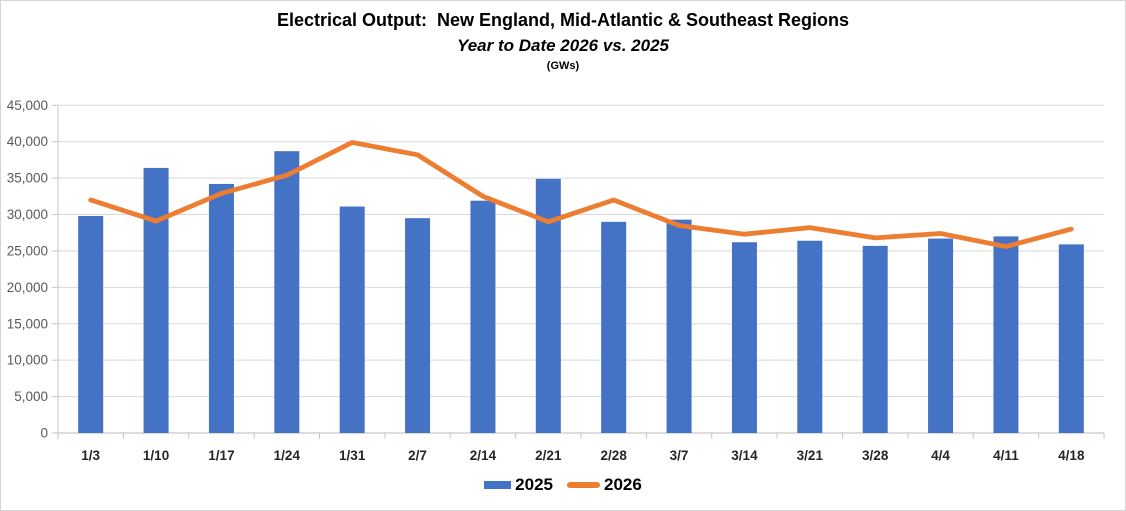 The height and width of the screenshot is (511, 1126). Describe the element at coordinates (27, 360) in the screenshot. I see `y-axis-tick-label: 10,000` at that location.